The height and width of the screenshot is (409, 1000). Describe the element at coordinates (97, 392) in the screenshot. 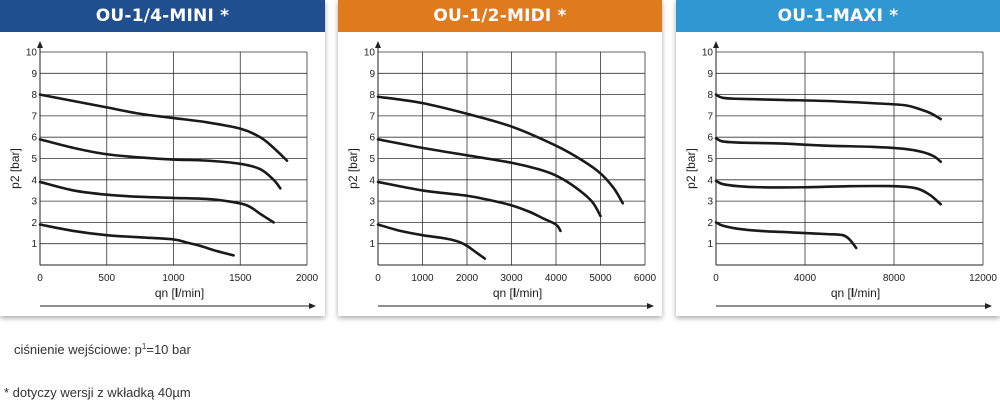

I see `version-note: * dotyczy wersji z wkładką 40µm` at that location.